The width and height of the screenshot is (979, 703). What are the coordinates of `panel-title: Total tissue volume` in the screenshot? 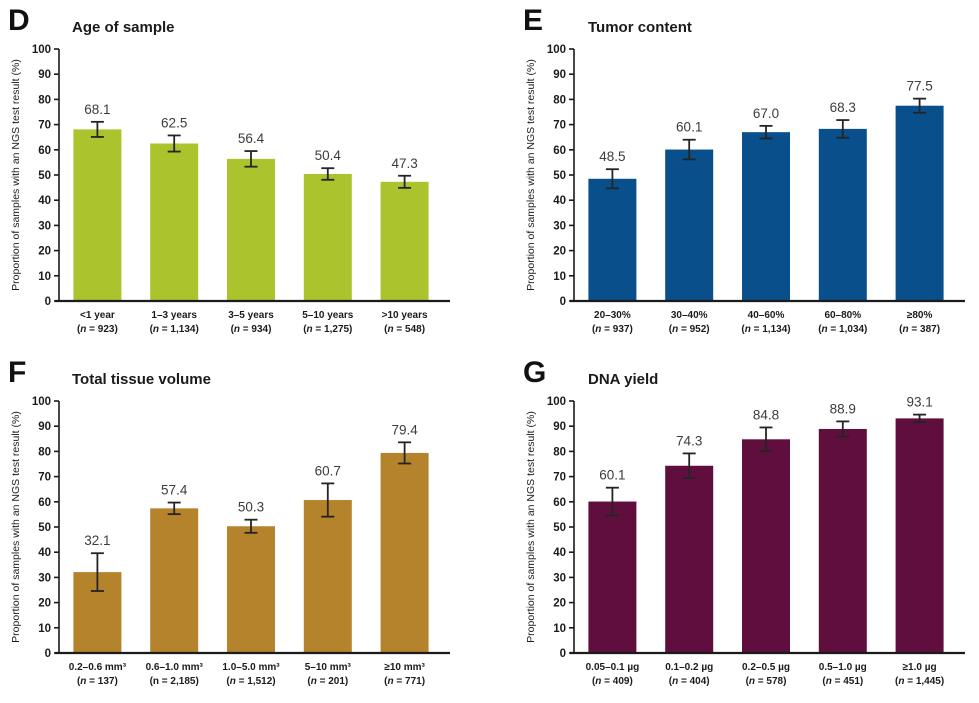 It's located at (141, 379).